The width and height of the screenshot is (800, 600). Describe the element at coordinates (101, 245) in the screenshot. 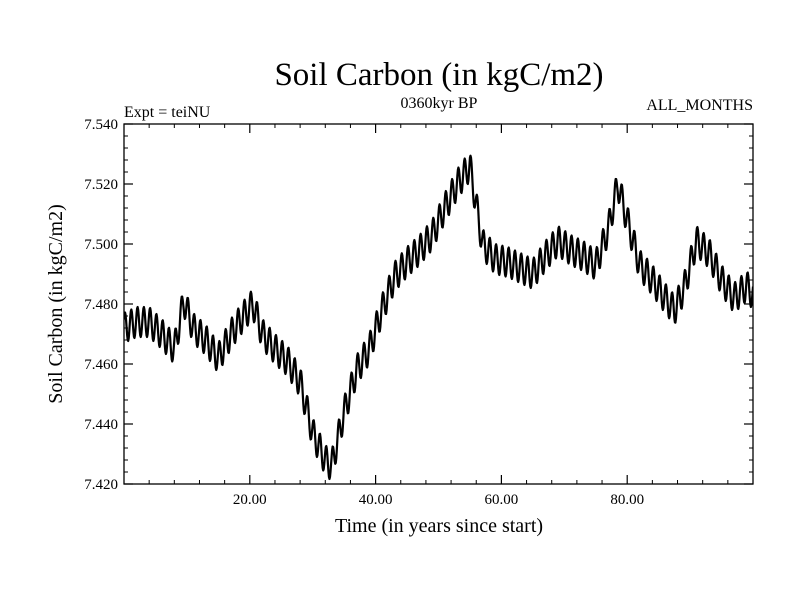

I see `y-tick-label: 7.500` at that location.